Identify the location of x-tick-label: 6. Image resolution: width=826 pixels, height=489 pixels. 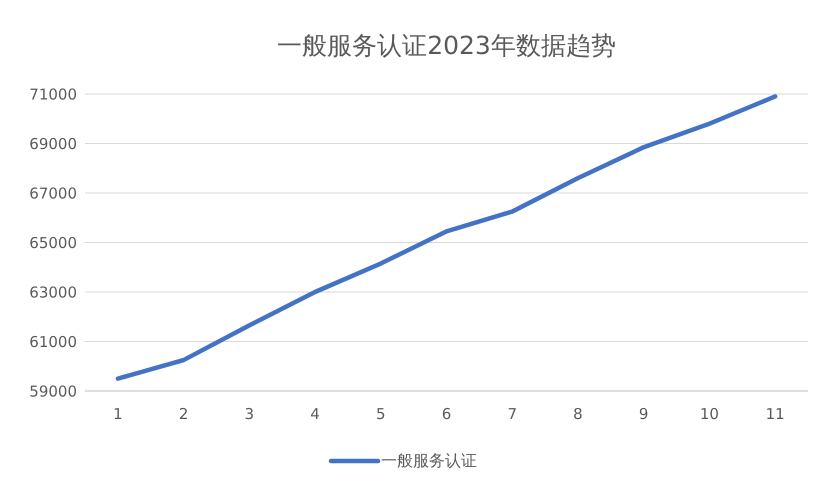
(447, 414).